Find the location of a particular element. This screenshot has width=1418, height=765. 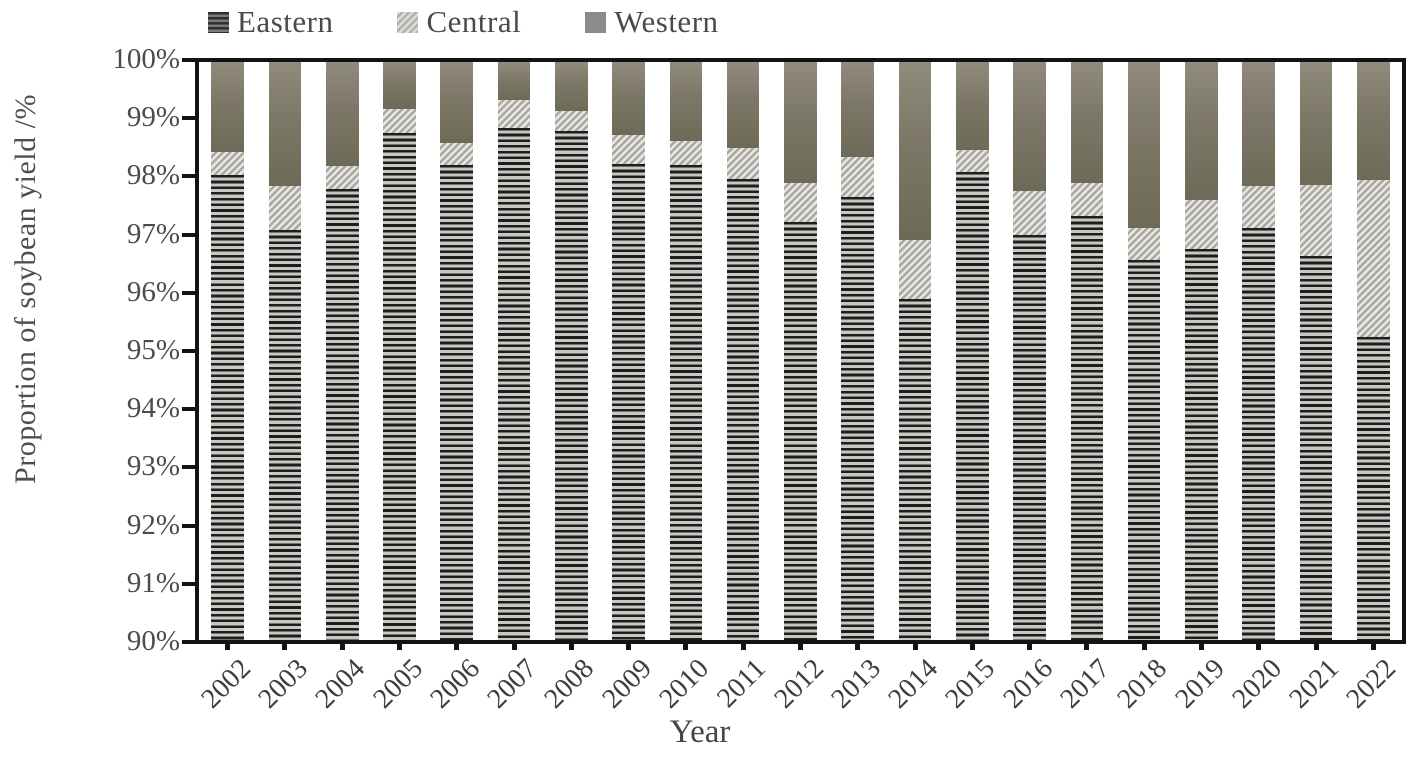

bar-group-2002 is located at coordinates (227, 351).